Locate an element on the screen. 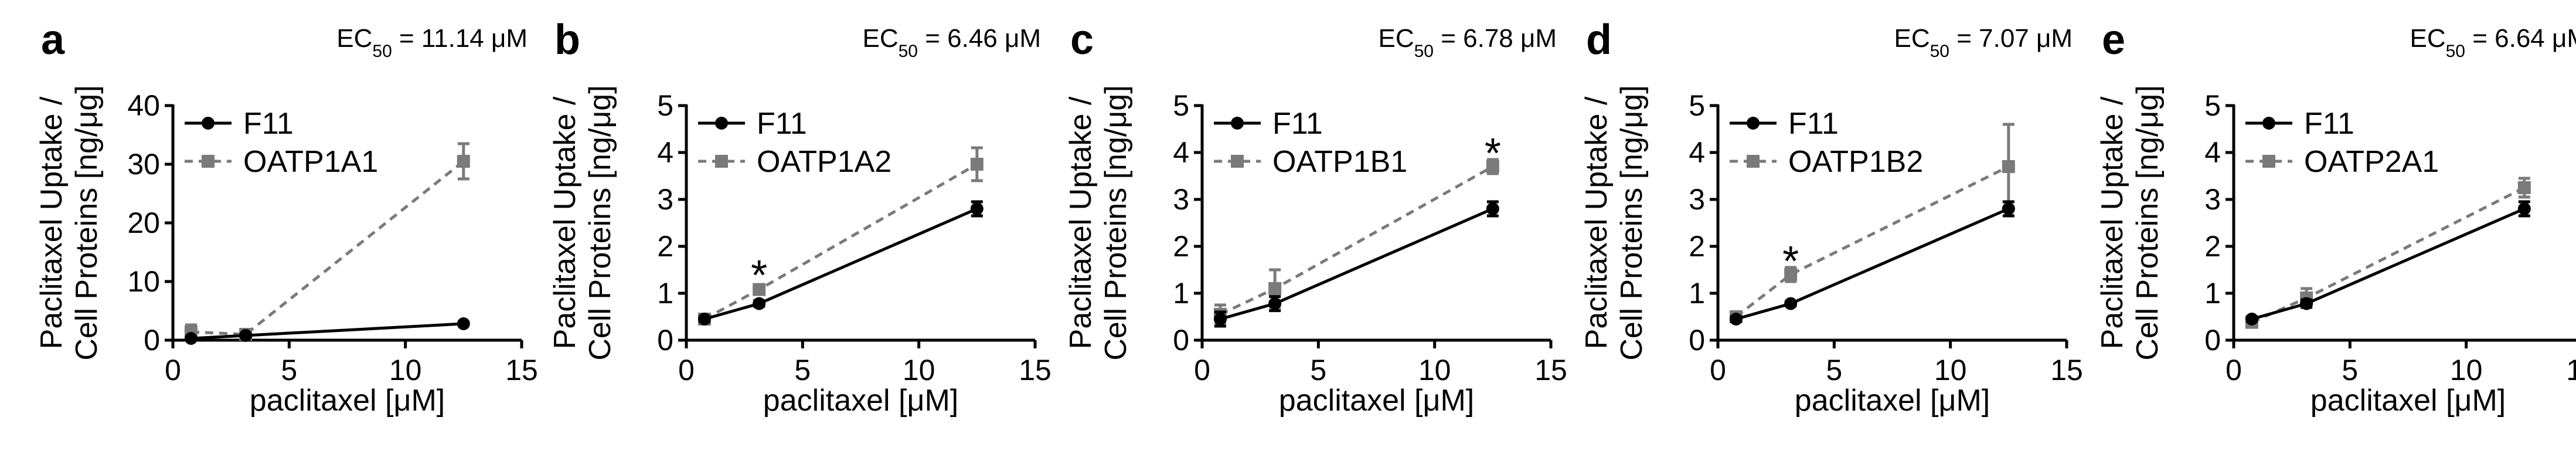  y-tick-label: 10 is located at coordinates (143, 281).